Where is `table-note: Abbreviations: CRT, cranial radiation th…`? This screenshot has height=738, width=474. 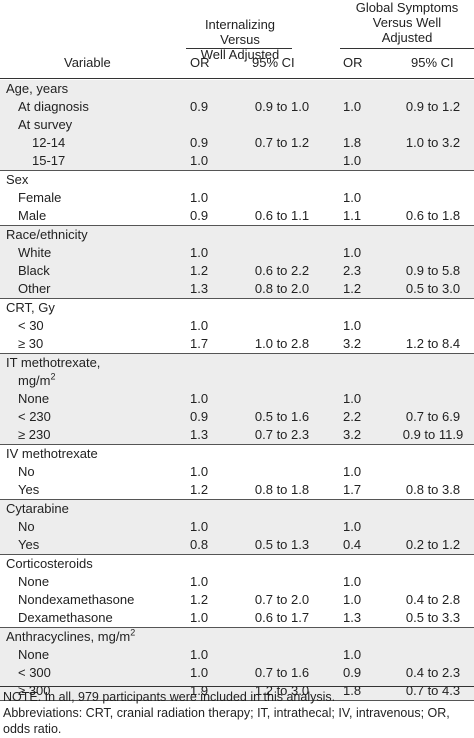
table-note: Abbreviations: CRT, cranial radiation th… is located at coordinates (226, 721).